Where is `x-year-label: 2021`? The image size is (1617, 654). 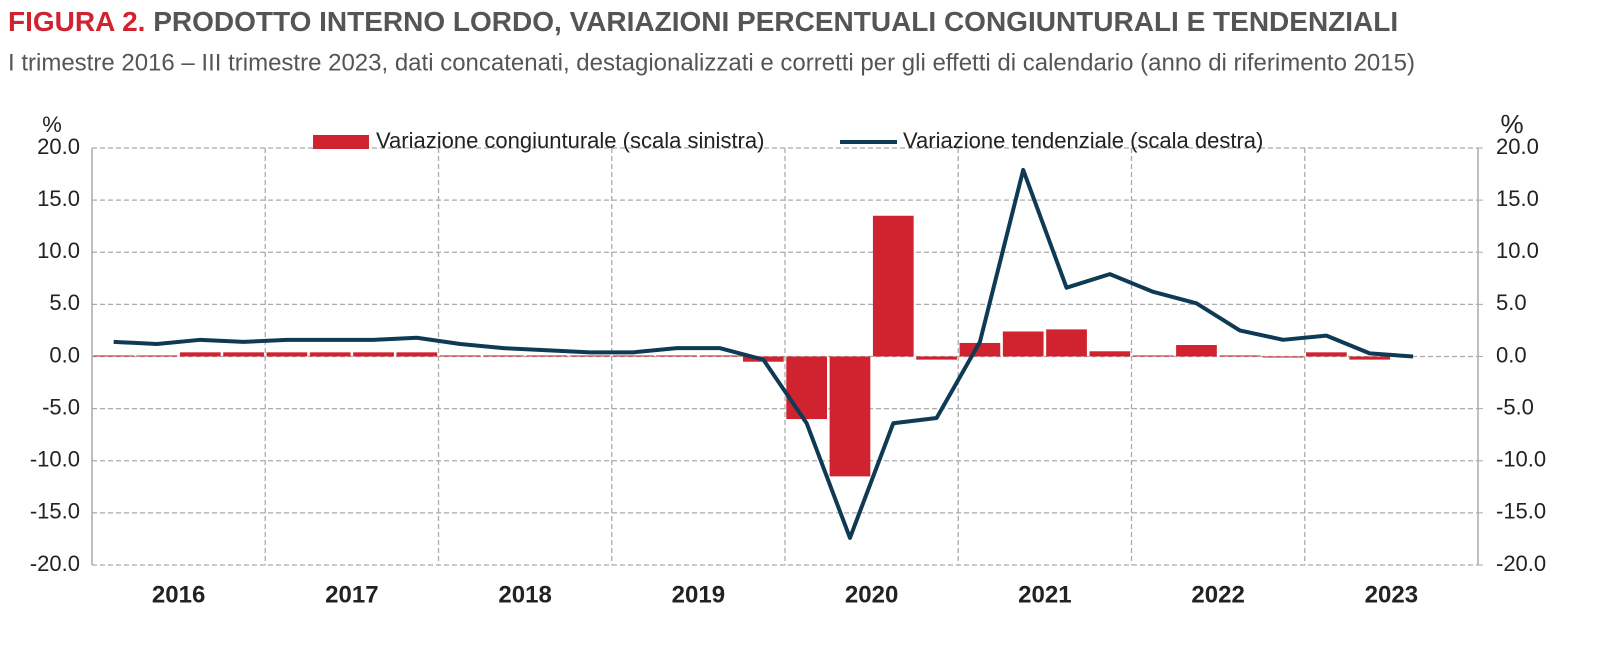 x-year-label: 2021 is located at coordinates (1044, 594).